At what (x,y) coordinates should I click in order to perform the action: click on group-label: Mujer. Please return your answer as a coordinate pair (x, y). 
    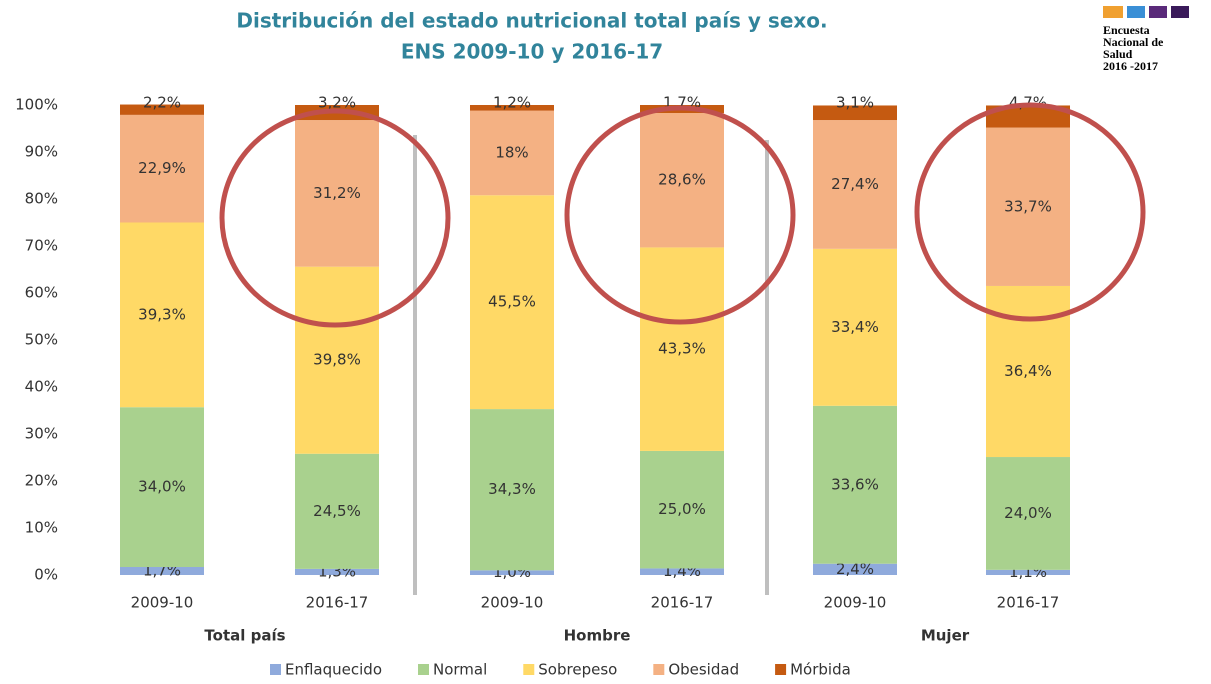
    Looking at the image, I should click on (945, 636).